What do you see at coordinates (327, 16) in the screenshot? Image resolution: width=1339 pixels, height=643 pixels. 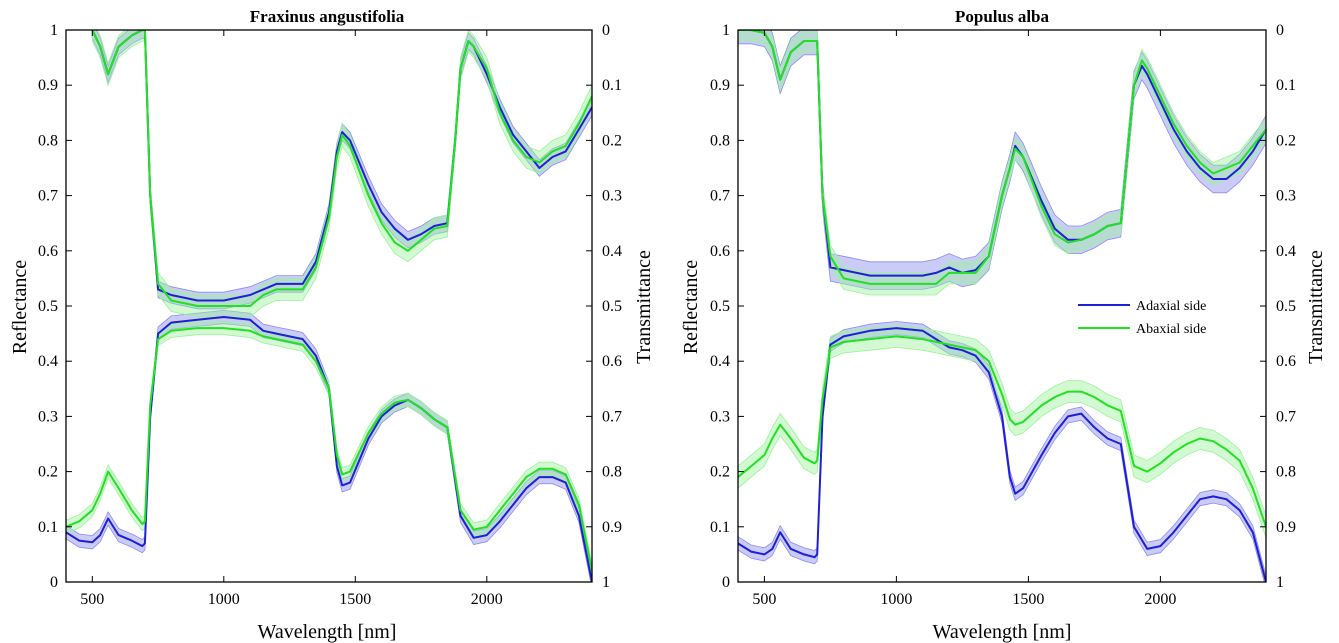 I see `chart-title: Fraxinus angustifolia` at bounding box center [327, 16].